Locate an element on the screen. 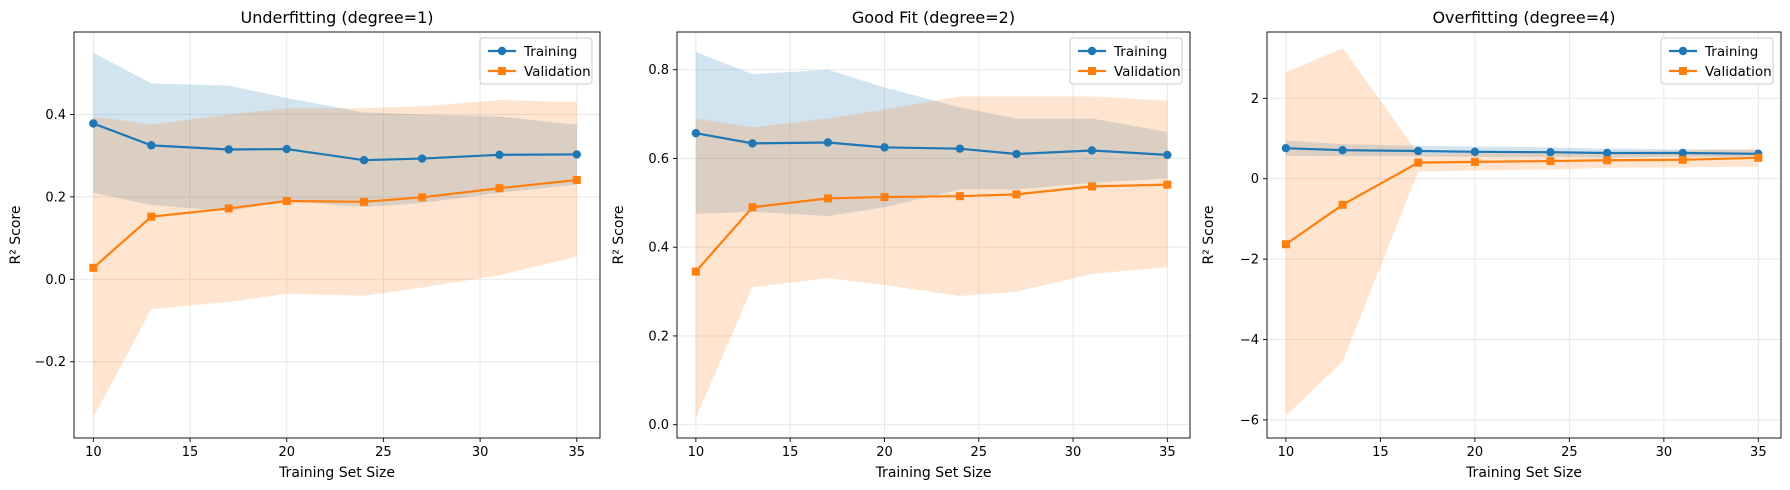  chart-title: Overfitting (degree=4) is located at coordinates (1523, 17).